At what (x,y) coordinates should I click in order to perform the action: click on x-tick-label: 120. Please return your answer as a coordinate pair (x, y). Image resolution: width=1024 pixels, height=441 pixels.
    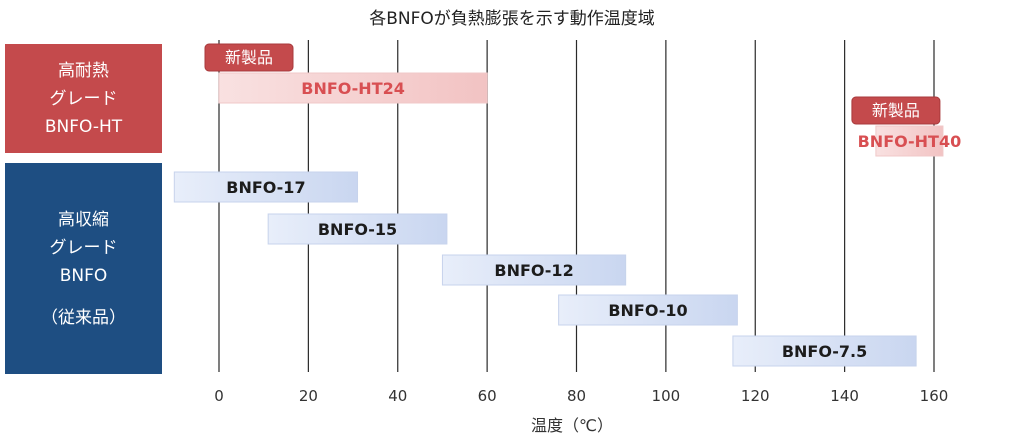
    Looking at the image, I should click on (755, 396).